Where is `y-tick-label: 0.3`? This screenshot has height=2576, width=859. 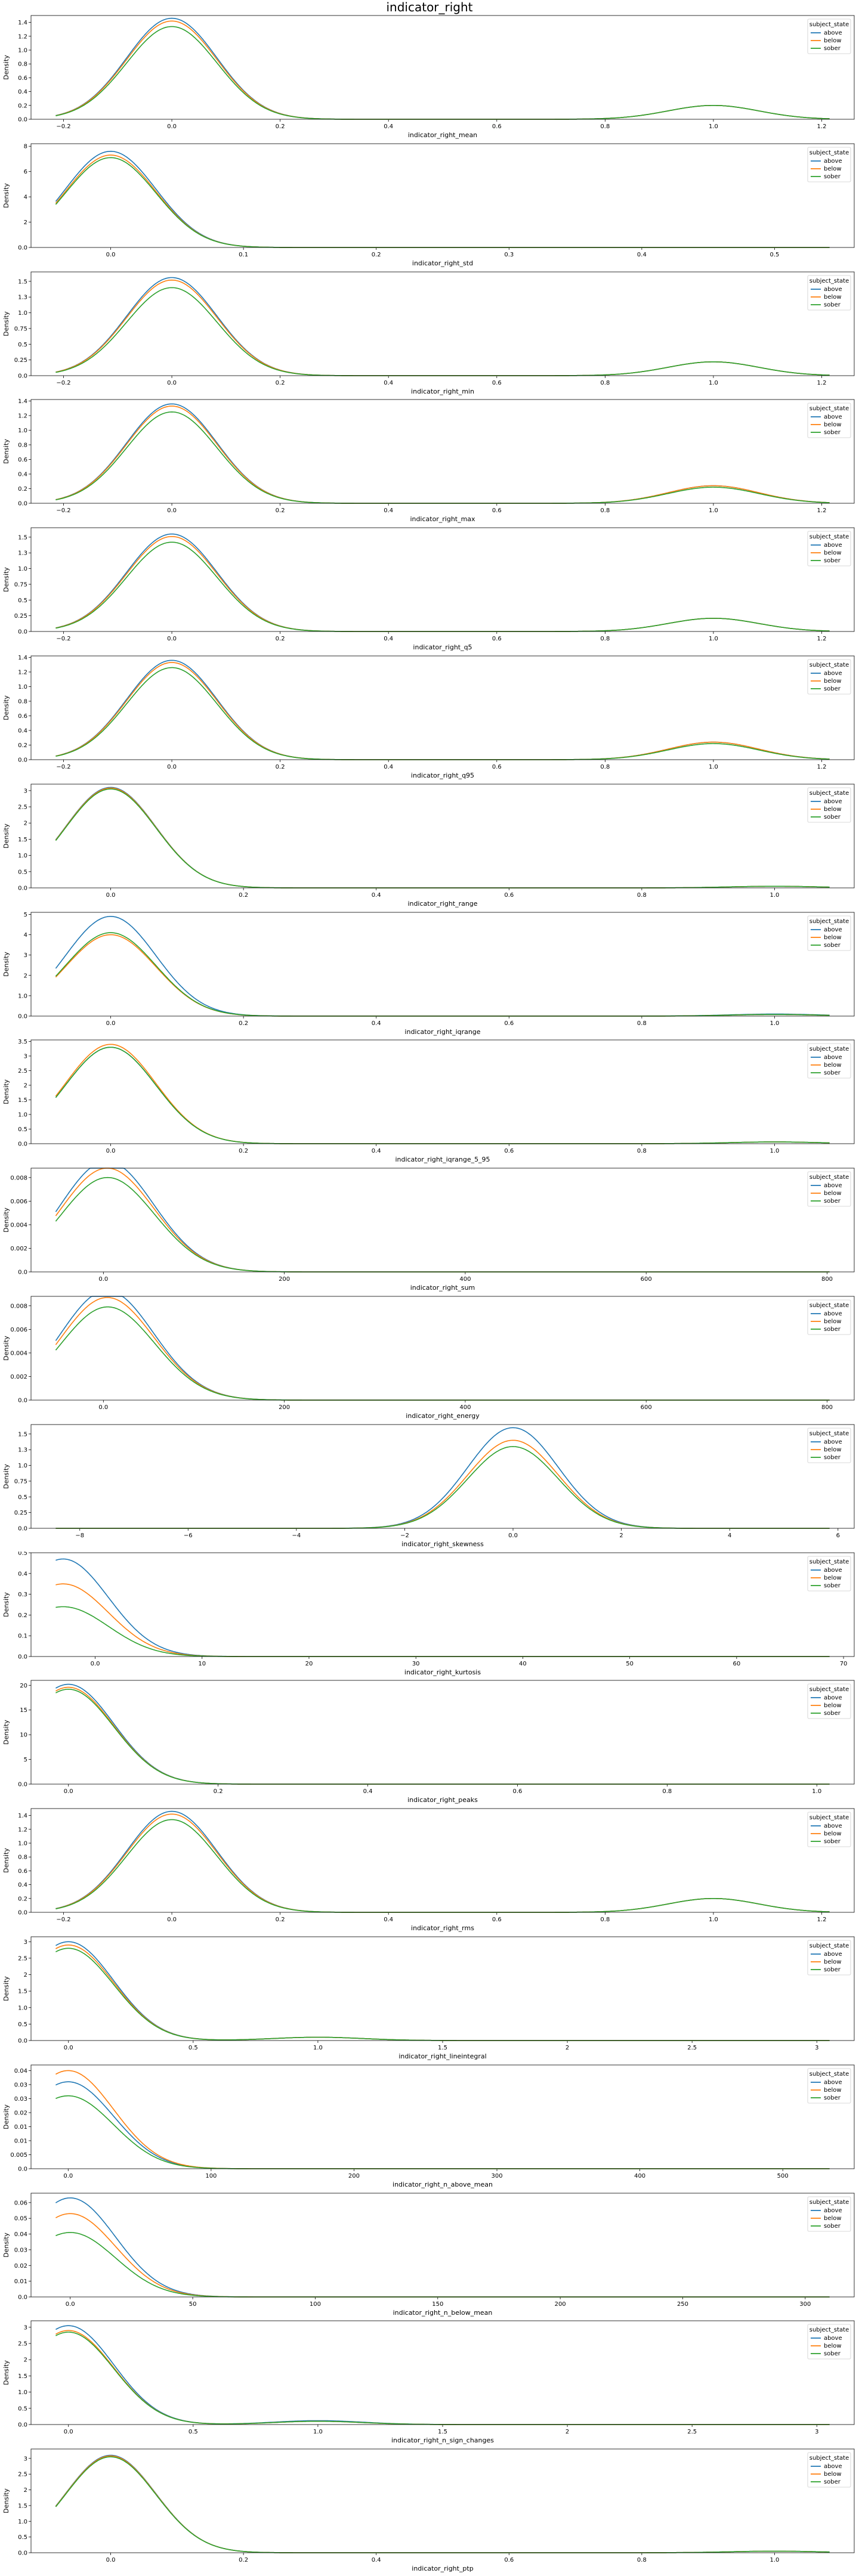
y-tick-label: 0.3 is located at coordinates (22, 1595).